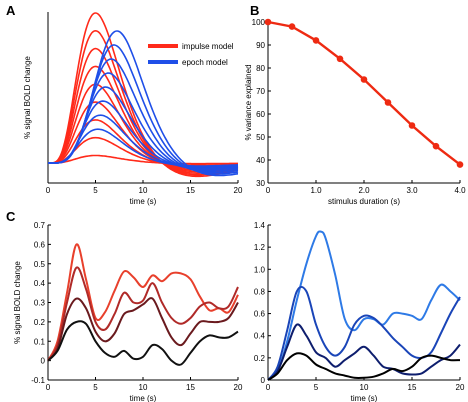 The image size is (468, 402). What do you see at coordinates (95, 190) in the screenshot?
I see `panel-a-xtick-label: 5` at bounding box center [95, 190].